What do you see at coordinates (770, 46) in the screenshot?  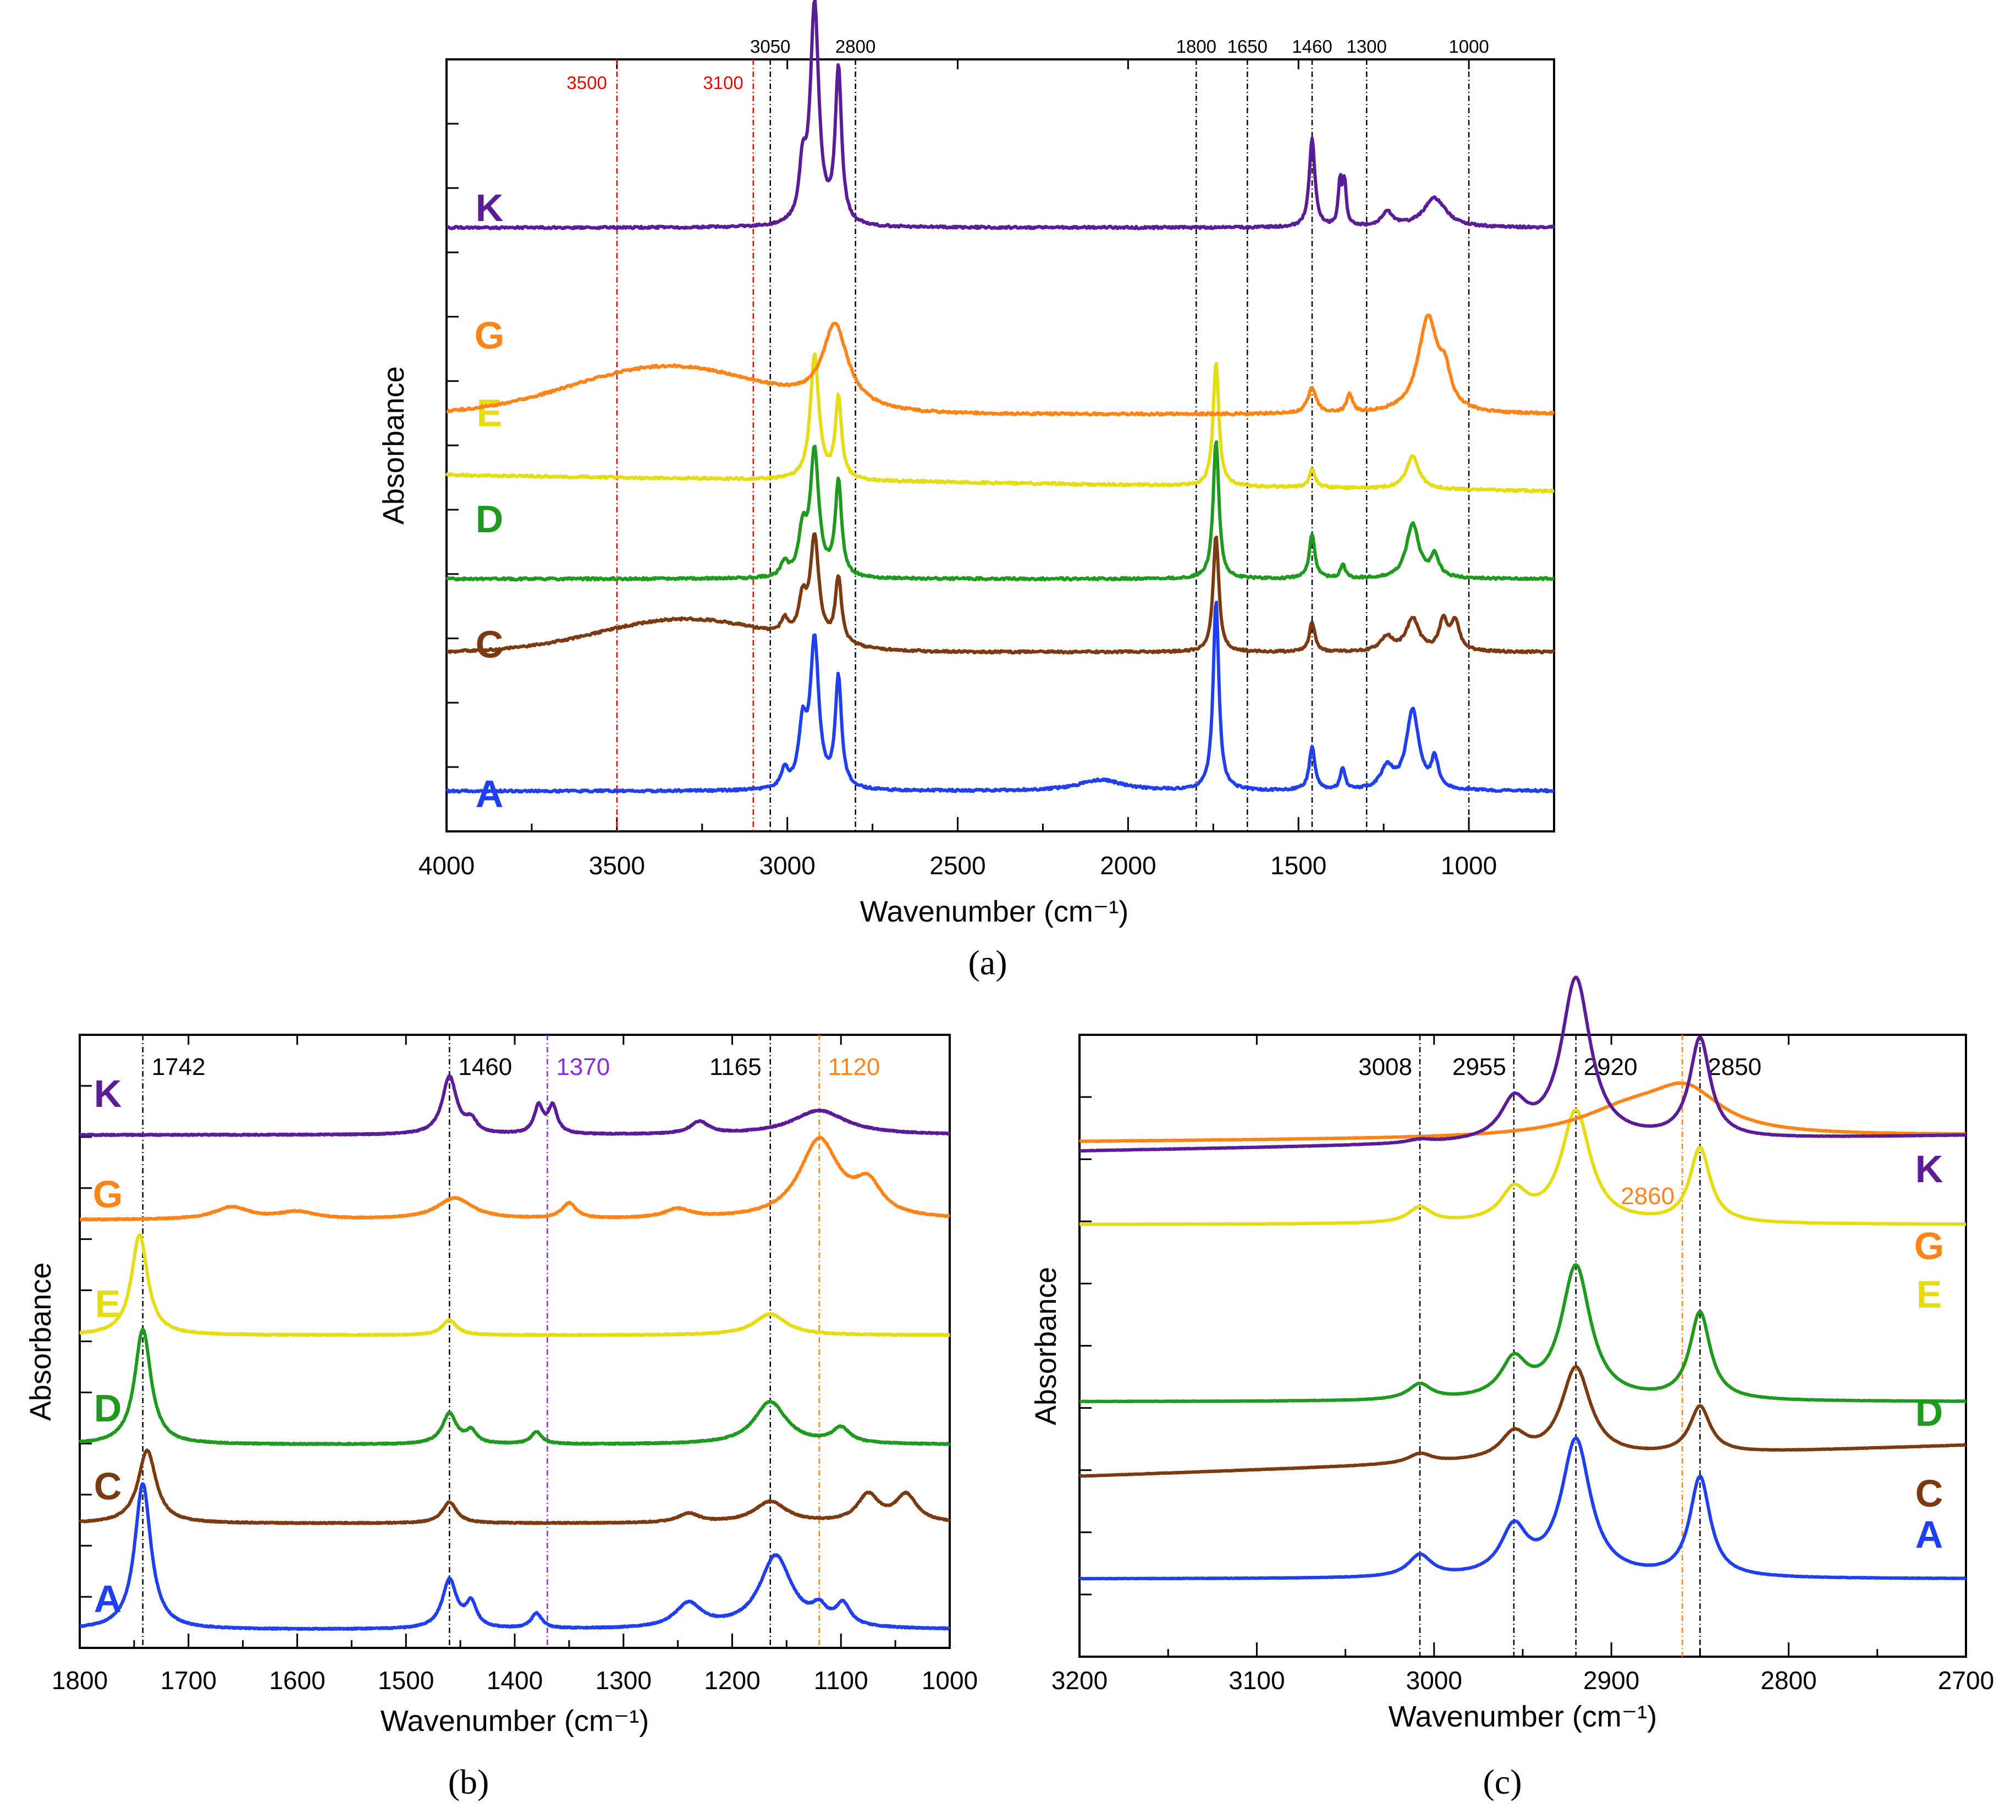 I see `reference-line-label: 3050` at bounding box center [770, 46].